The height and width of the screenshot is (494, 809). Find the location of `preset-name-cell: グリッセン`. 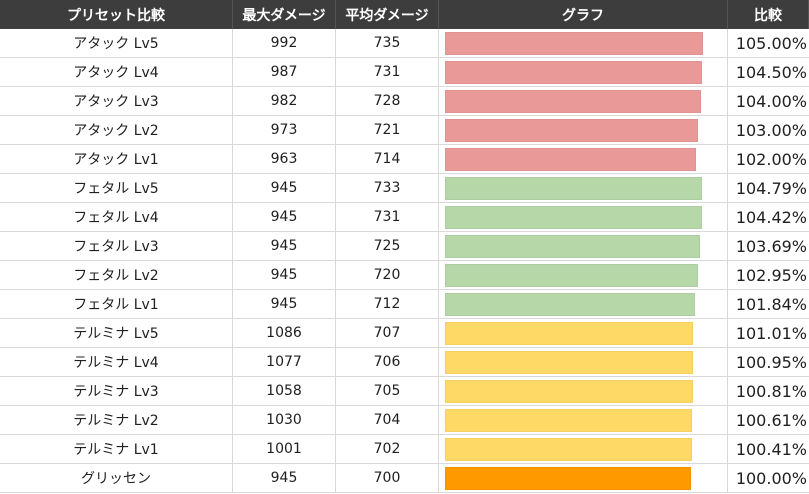

preset-name-cell: グリッセン is located at coordinates (116, 478).